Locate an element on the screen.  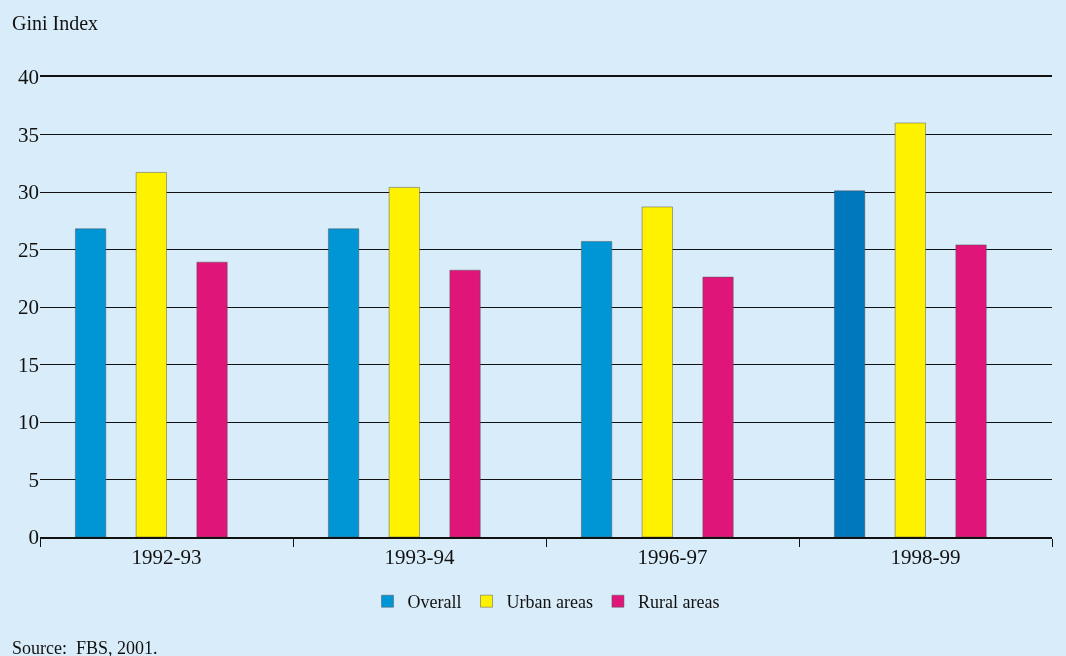
y-tick-label: 0 is located at coordinates (33, 537).